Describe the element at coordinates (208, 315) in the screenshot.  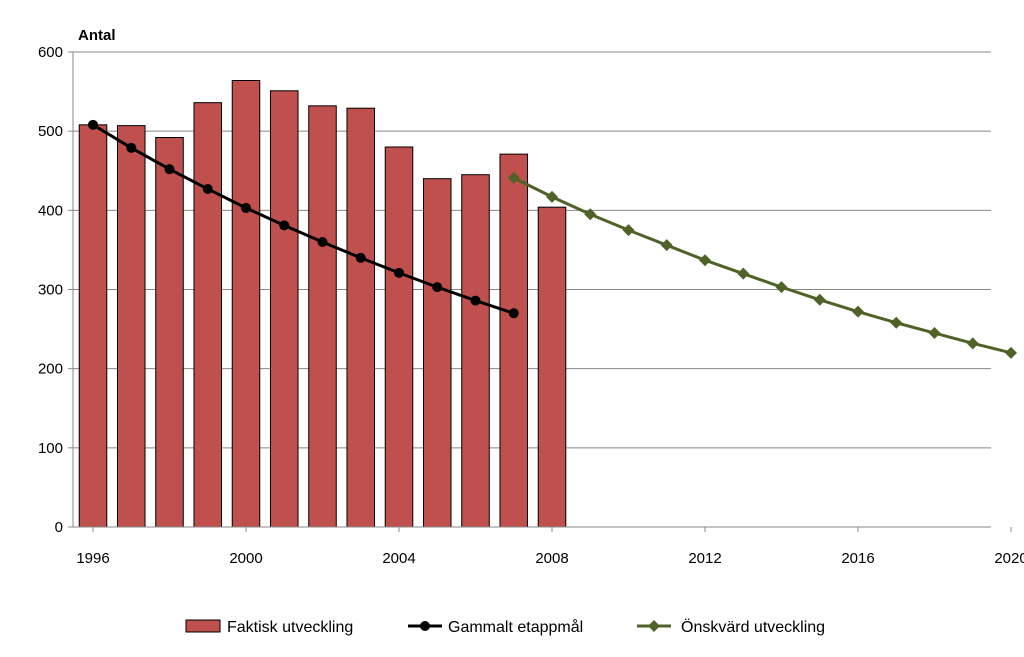
I see `bar-1999` at that location.